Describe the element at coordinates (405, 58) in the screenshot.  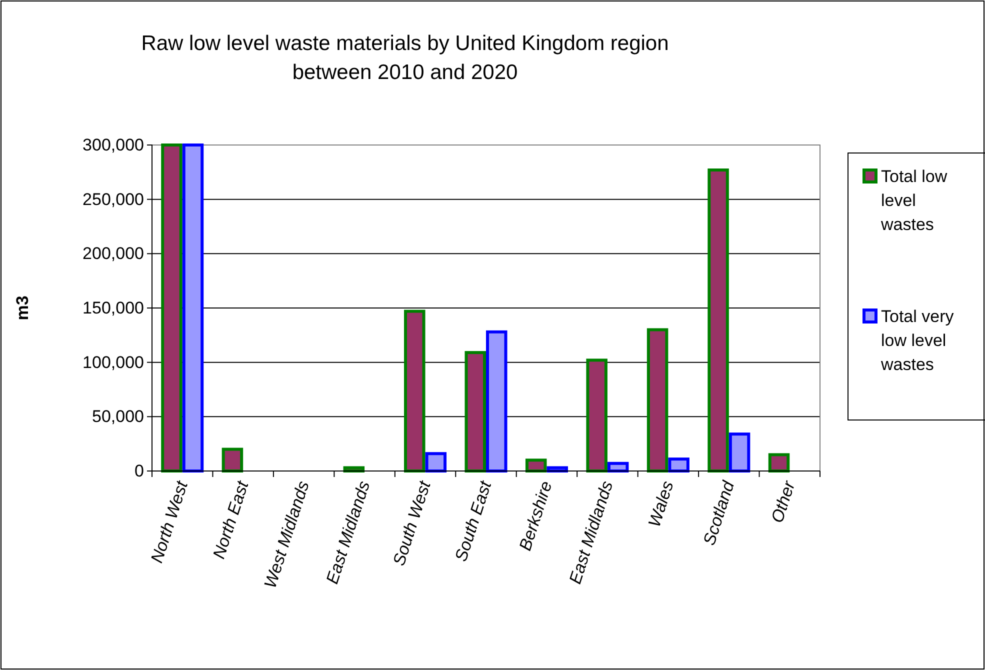
I see `chart-title: Raw low level waste materials by United Kingdom region between 2010 and 2020` at that location.